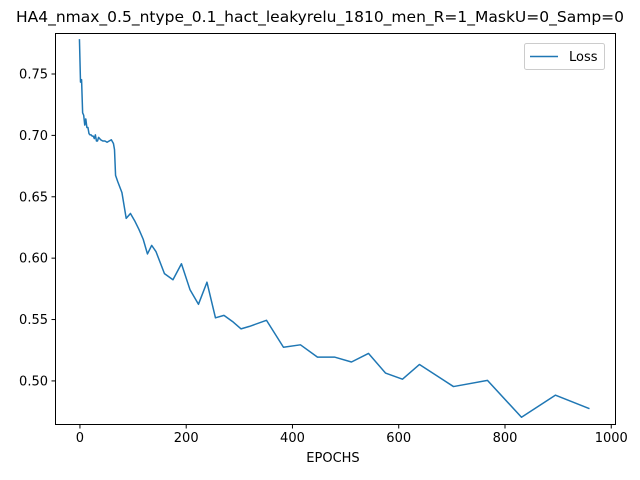 The image size is (640, 480). I want to click on x-tick-label: 400, so click(292, 438).